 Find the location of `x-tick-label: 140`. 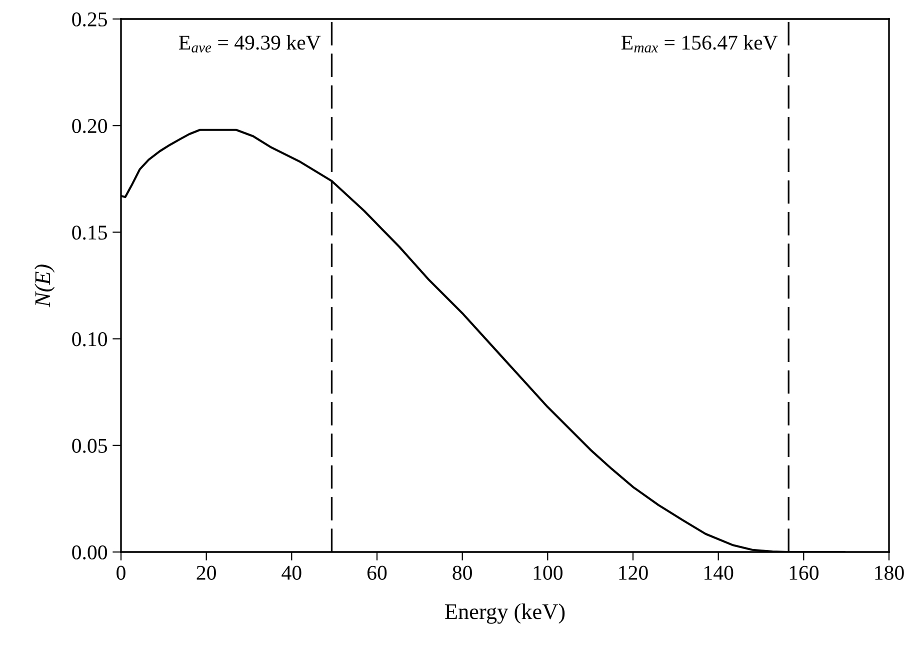

x-tick-label: 140 is located at coordinates (719, 573).